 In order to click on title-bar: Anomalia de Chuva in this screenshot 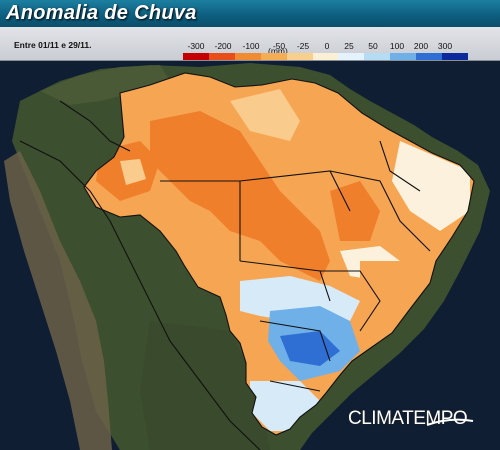, I will do `click(250, 13)`.